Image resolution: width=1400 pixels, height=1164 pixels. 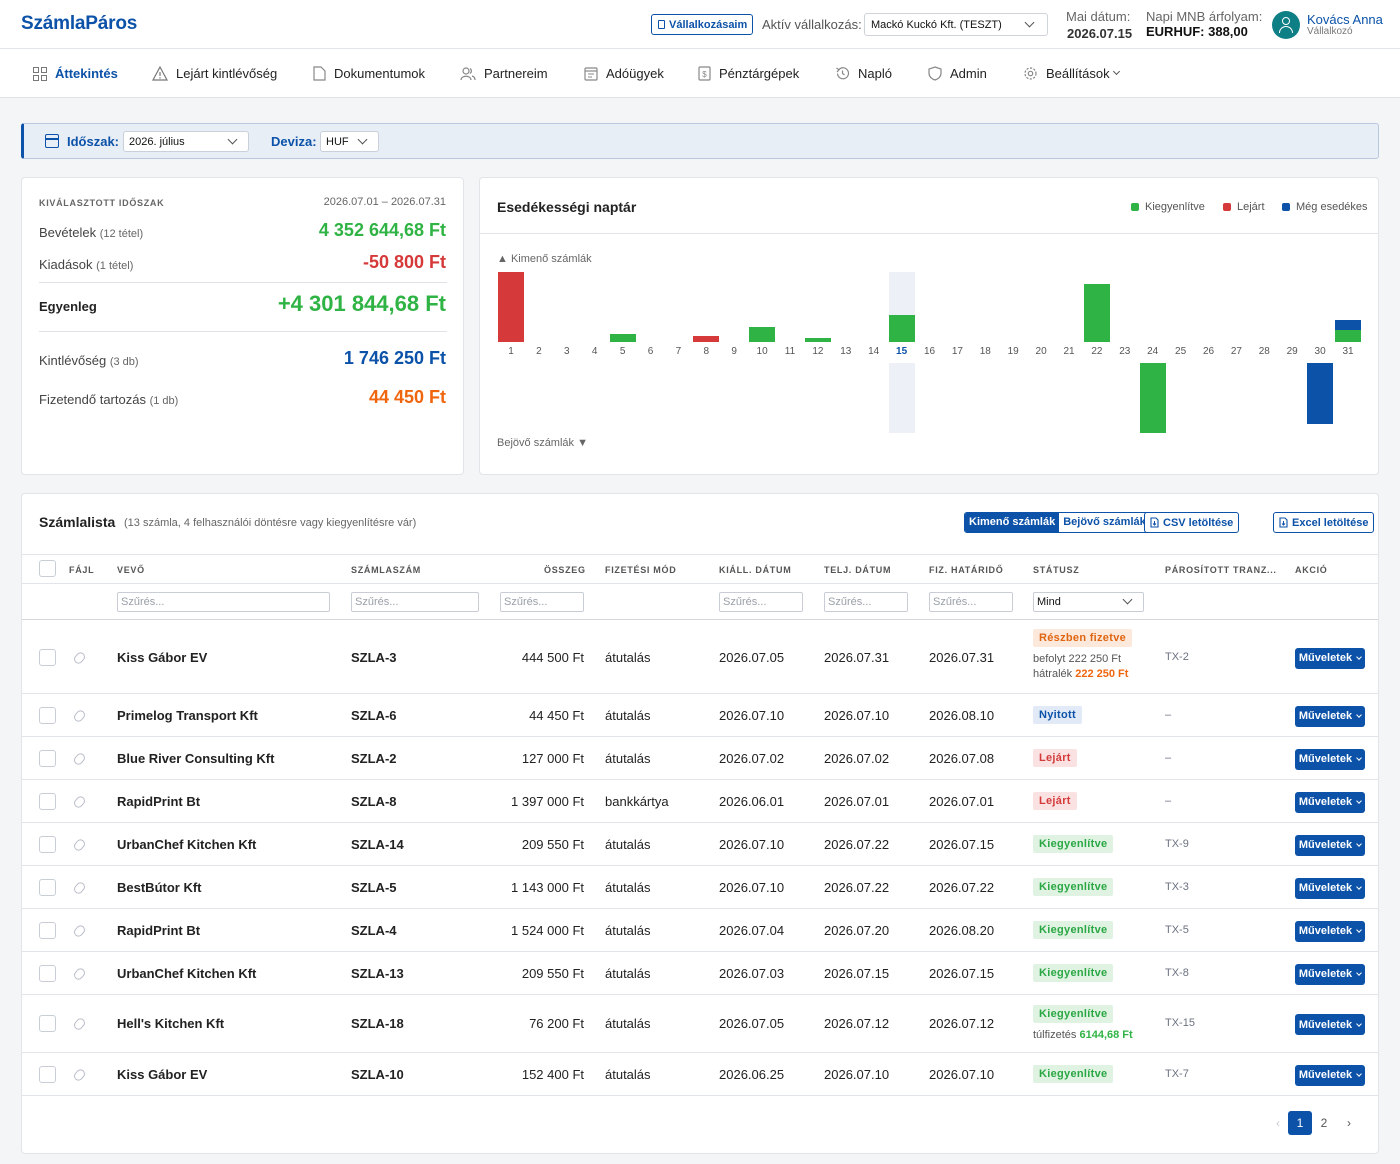 I want to click on matched-transaction-cell: TX-5, so click(x=1177, y=929).